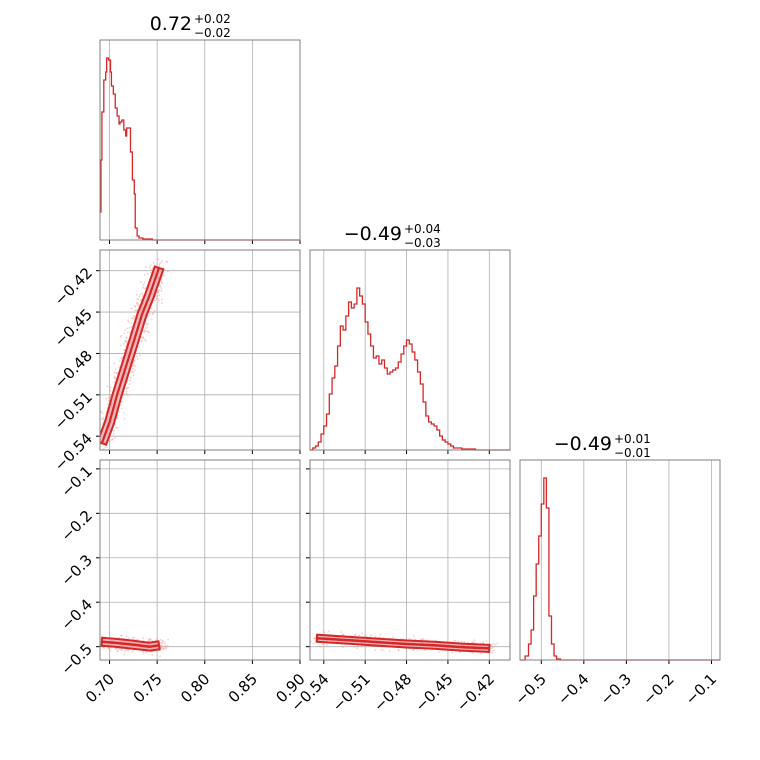 The width and height of the screenshot is (760, 760). I want to click on hist-param-2: −0.49 +0.04−0.03, so click(410, 338).